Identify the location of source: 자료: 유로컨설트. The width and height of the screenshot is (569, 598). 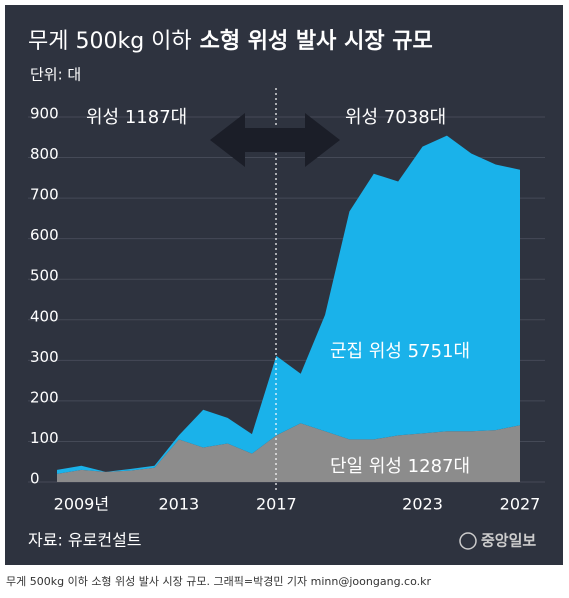
(85, 540).